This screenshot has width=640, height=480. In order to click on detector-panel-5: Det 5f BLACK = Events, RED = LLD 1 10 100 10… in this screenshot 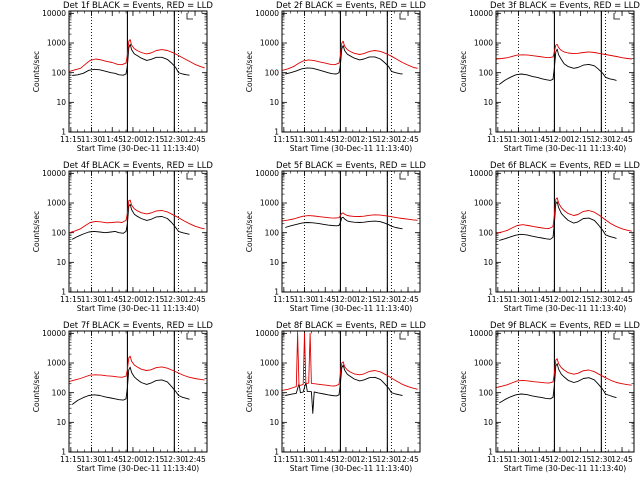, I will do `click(335, 237)`.